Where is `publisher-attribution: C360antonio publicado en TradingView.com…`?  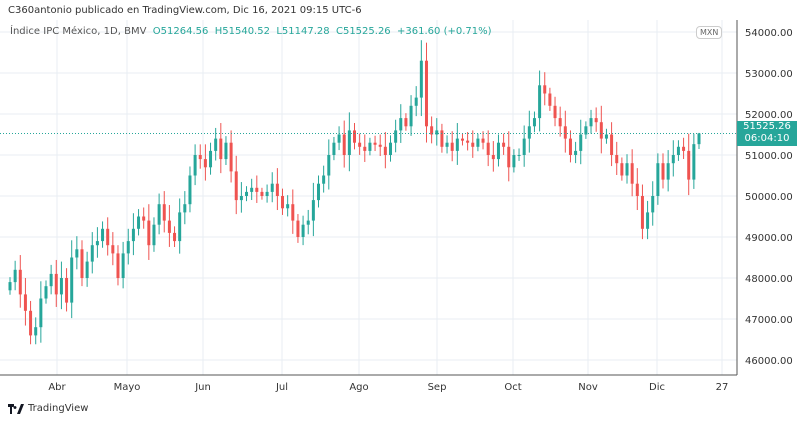
publisher-attribution: C360antonio publicado en TradingView.com… is located at coordinates (185, 10).